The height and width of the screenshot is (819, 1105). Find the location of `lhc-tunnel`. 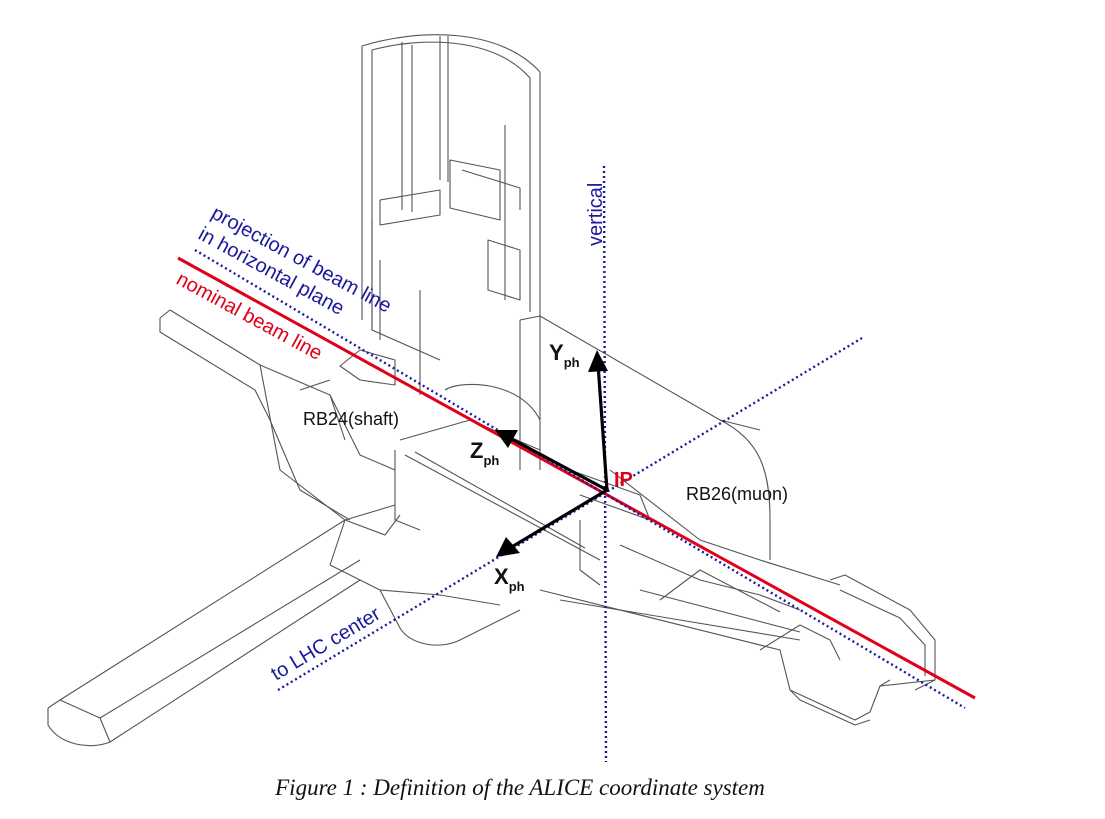

lhc-tunnel is located at coordinates (284, 630).